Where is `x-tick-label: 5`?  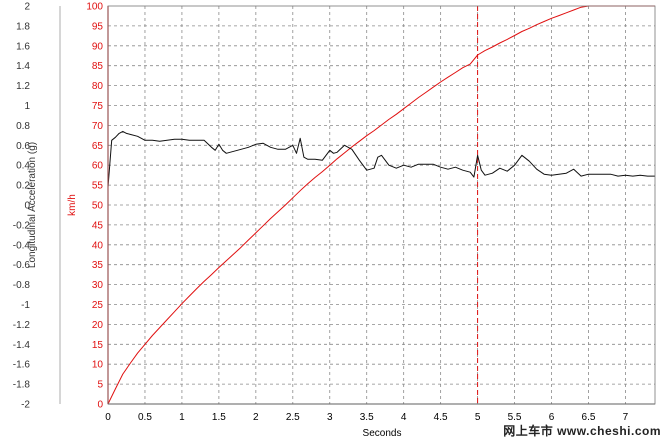
x-tick-label: 5 is located at coordinates (478, 417).